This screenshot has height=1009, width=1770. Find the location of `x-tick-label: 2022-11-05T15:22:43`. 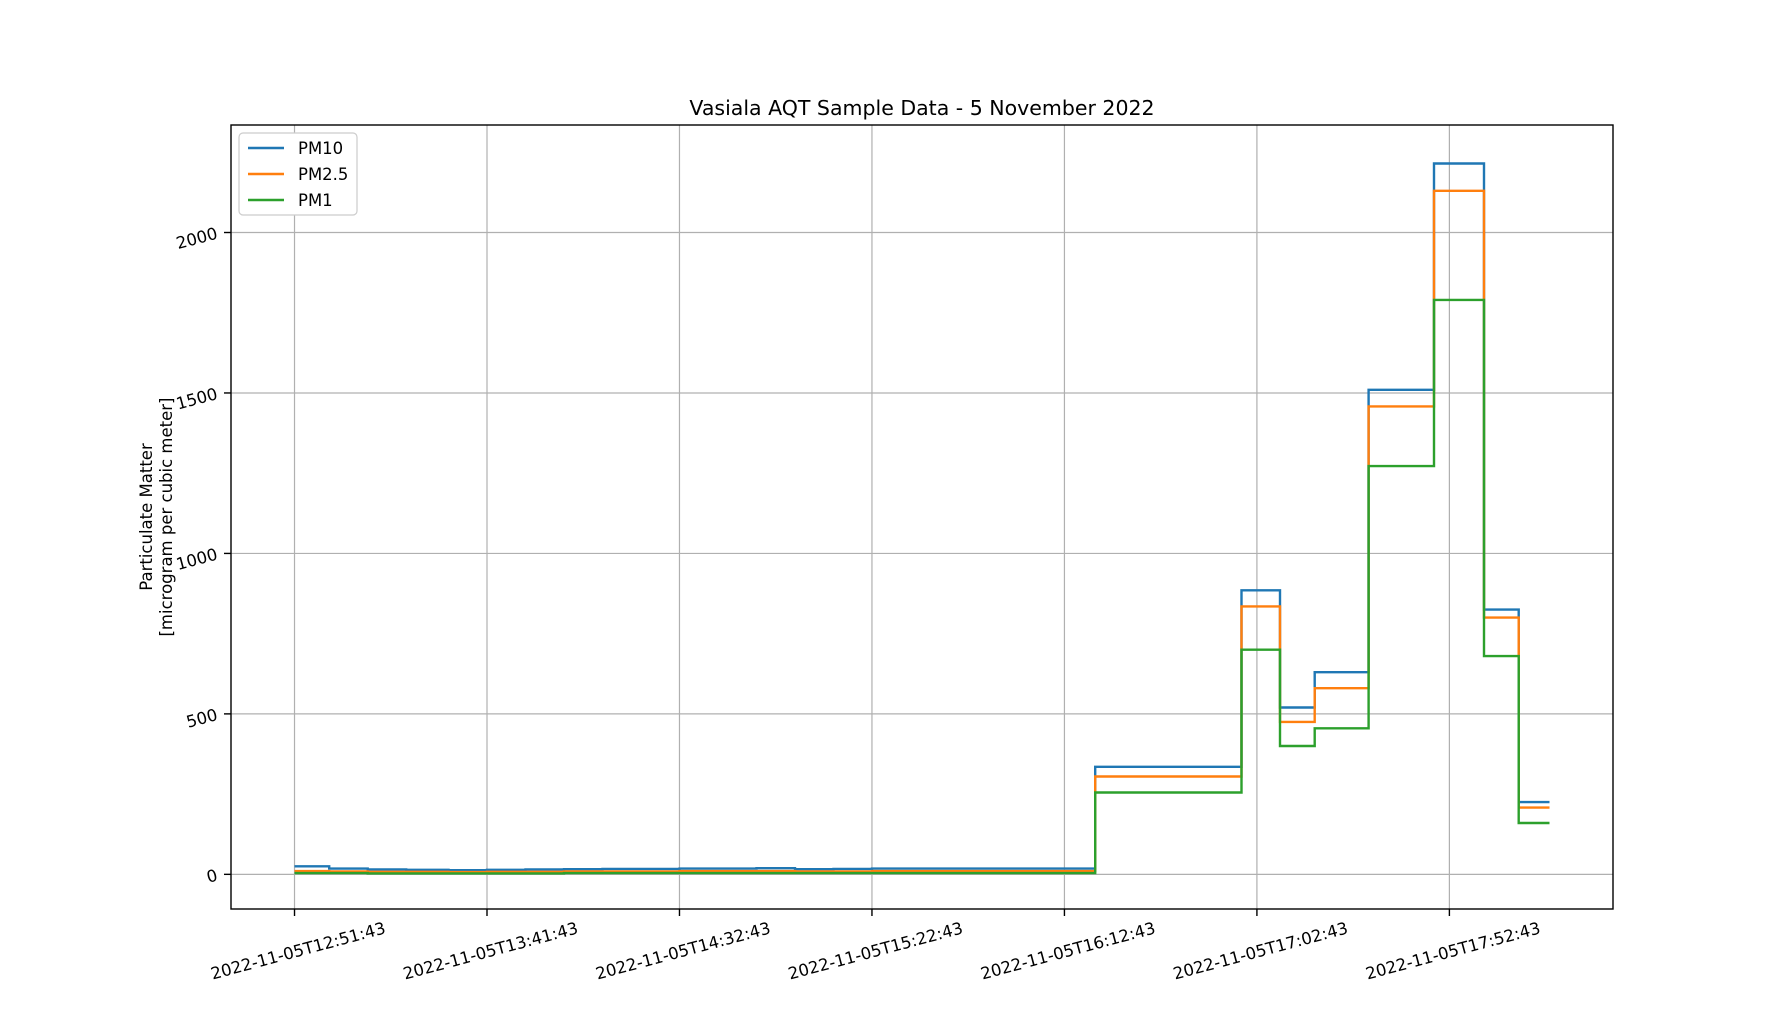

x-tick-label: 2022-11-05T15:22:43 is located at coordinates (875, 951).